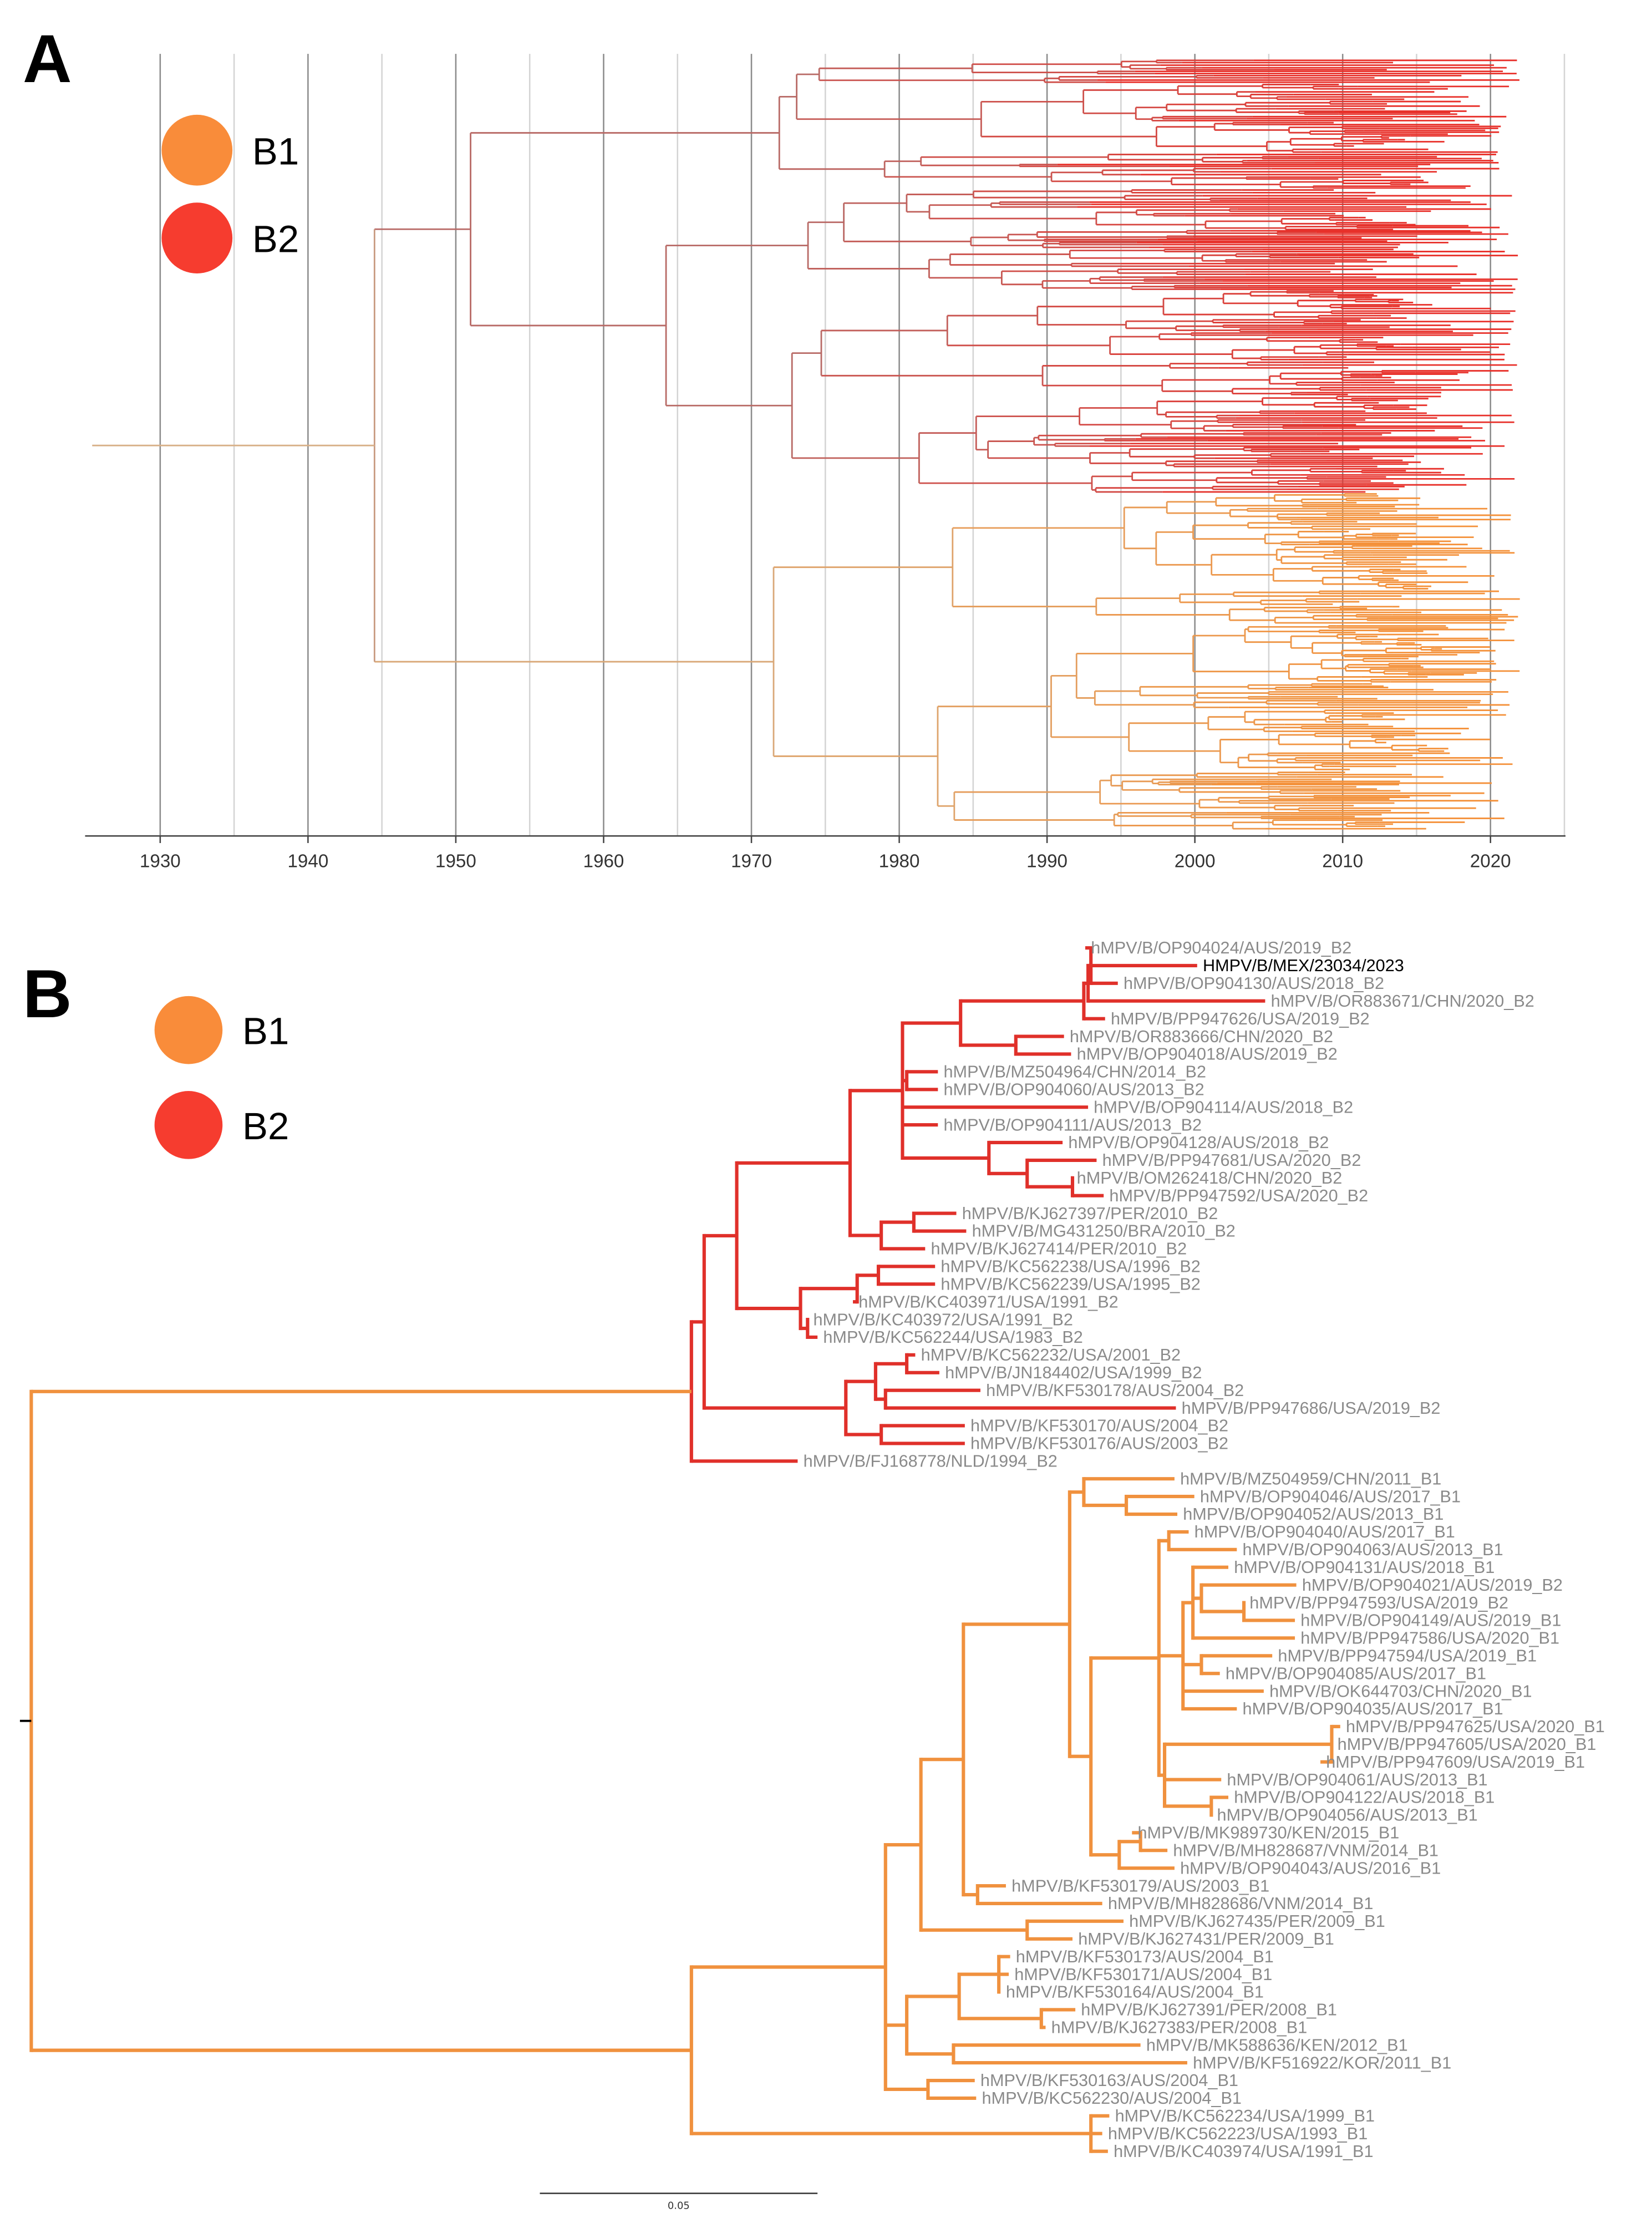 Image resolution: width=1652 pixels, height=2233 pixels. What do you see at coordinates (1313, 1514) in the screenshot?
I see `tip-label: hMPV/B/OP904052/AUS/2013_B1` at bounding box center [1313, 1514].